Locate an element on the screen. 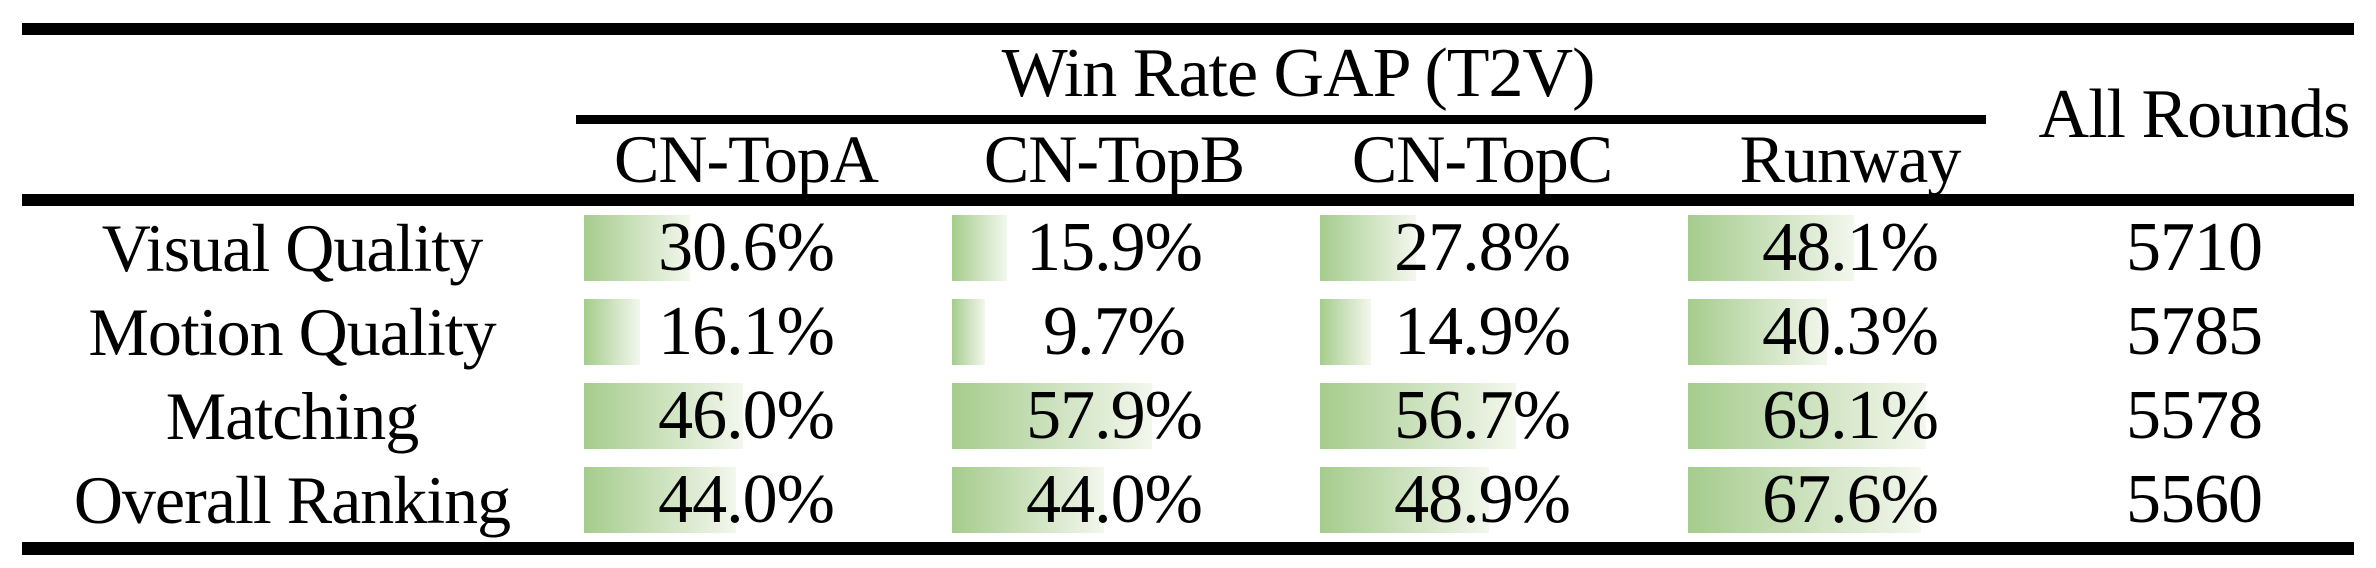  row-label: Overall Ranking is located at coordinates (292, 499).